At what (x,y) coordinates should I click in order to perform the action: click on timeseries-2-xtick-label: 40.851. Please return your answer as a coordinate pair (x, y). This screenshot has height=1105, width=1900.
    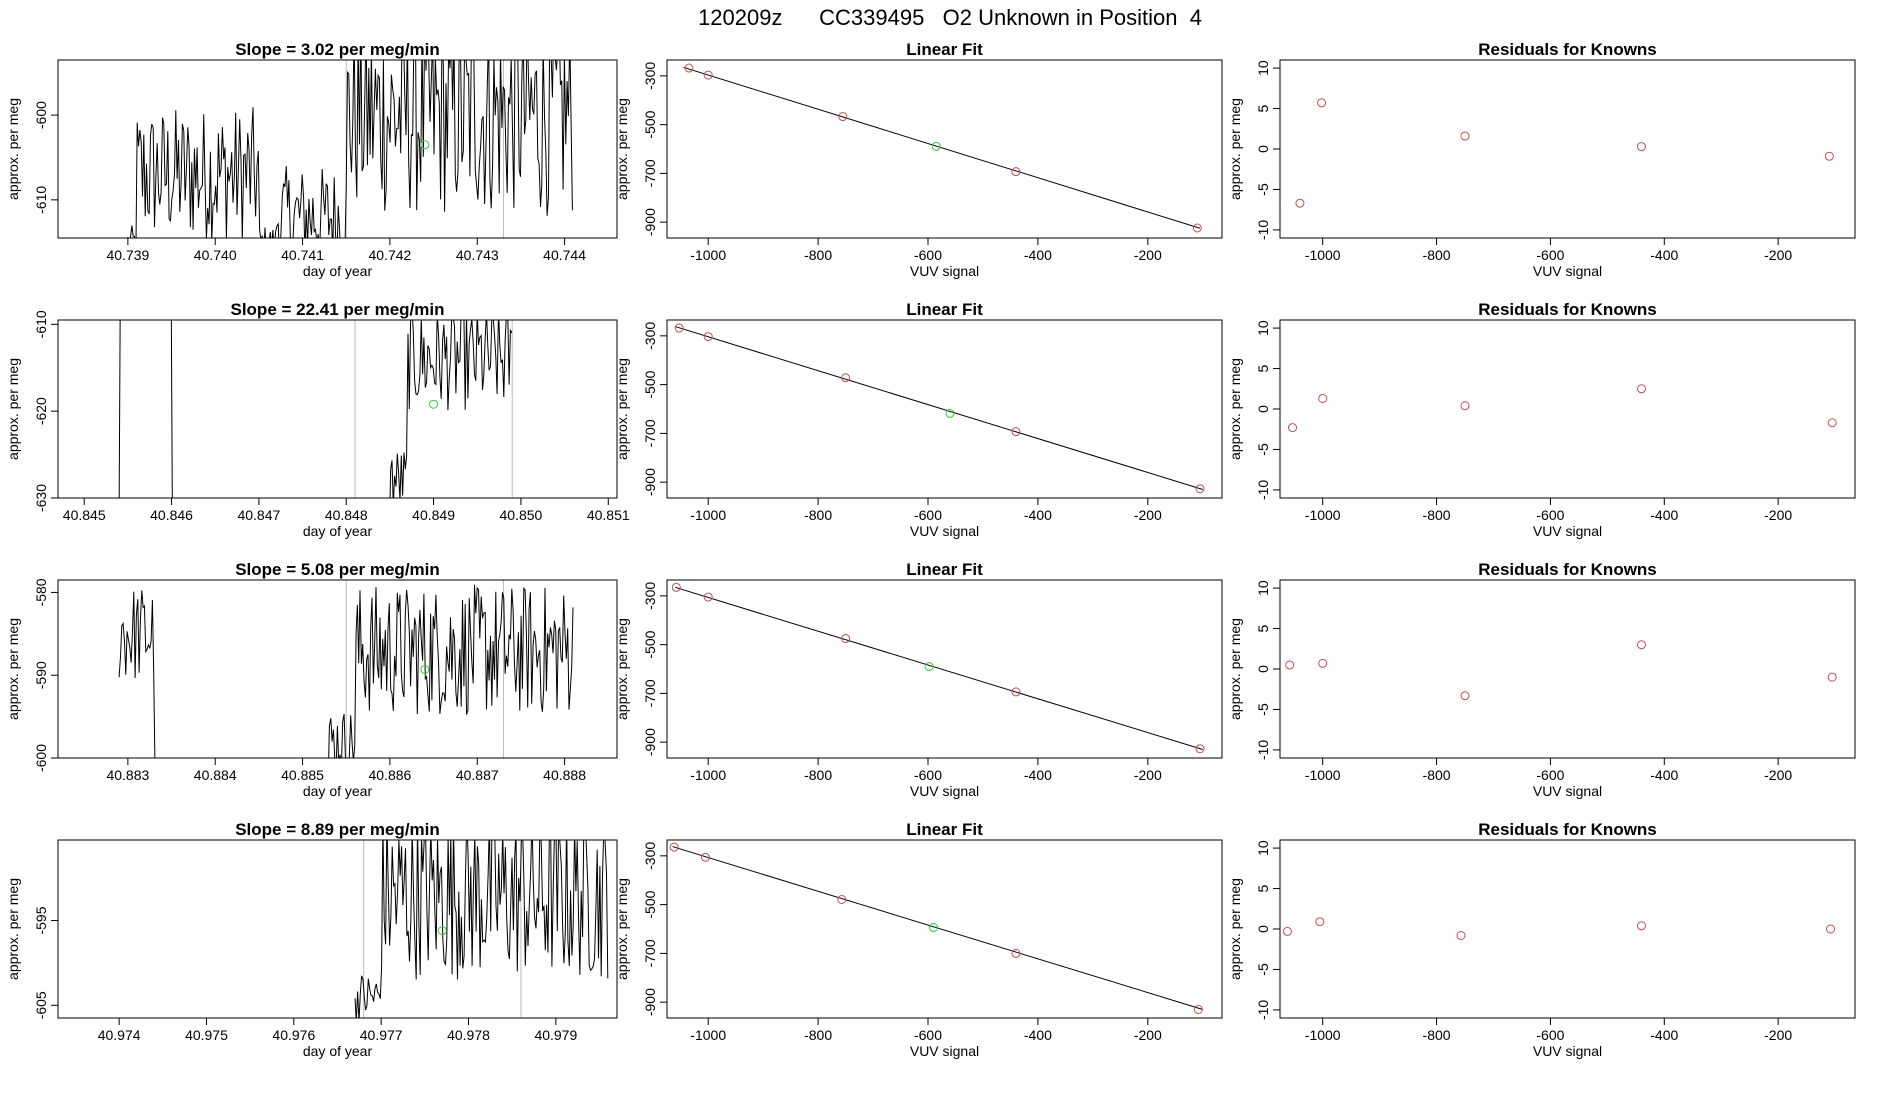
    Looking at the image, I should click on (608, 515).